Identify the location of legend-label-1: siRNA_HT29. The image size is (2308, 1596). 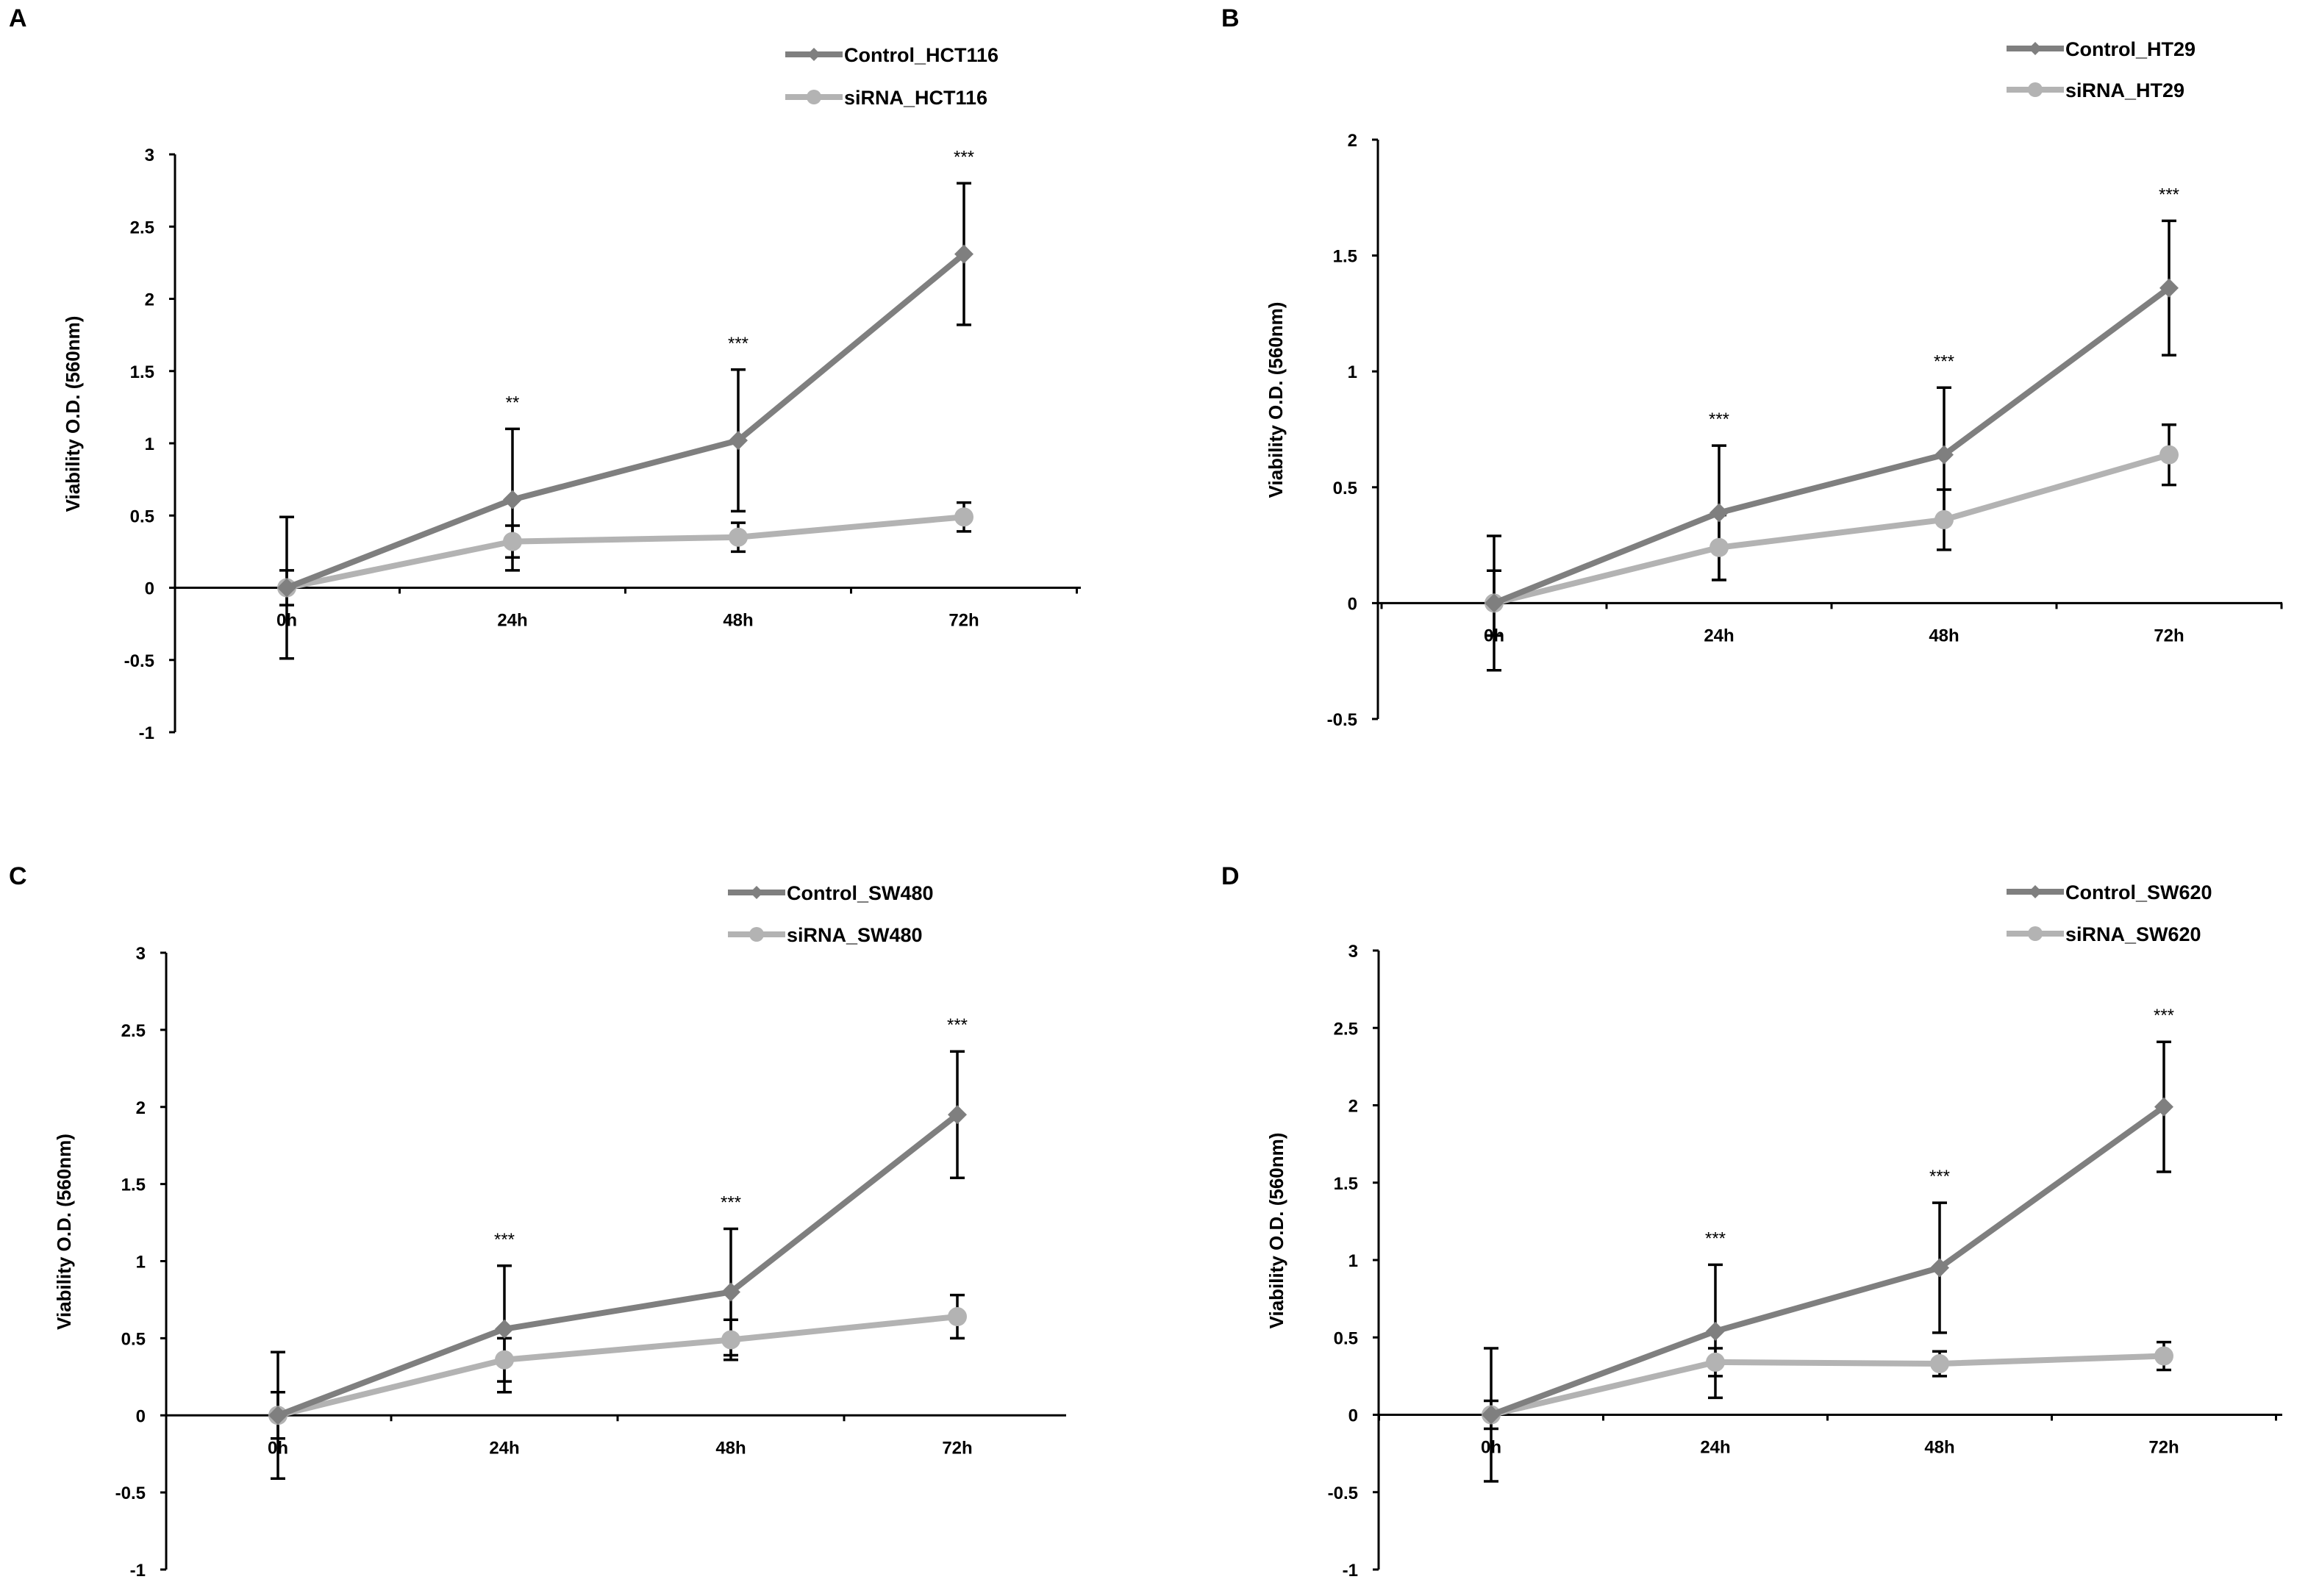
(2124, 90).